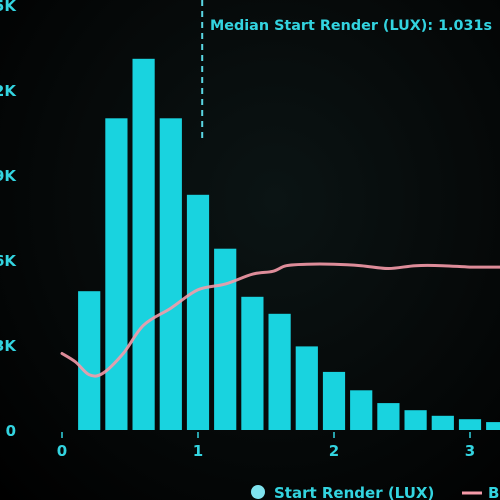 The height and width of the screenshot is (500, 500). I want to click on median-label: Median Start Render (LUX): 1.031s, so click(351, 26).